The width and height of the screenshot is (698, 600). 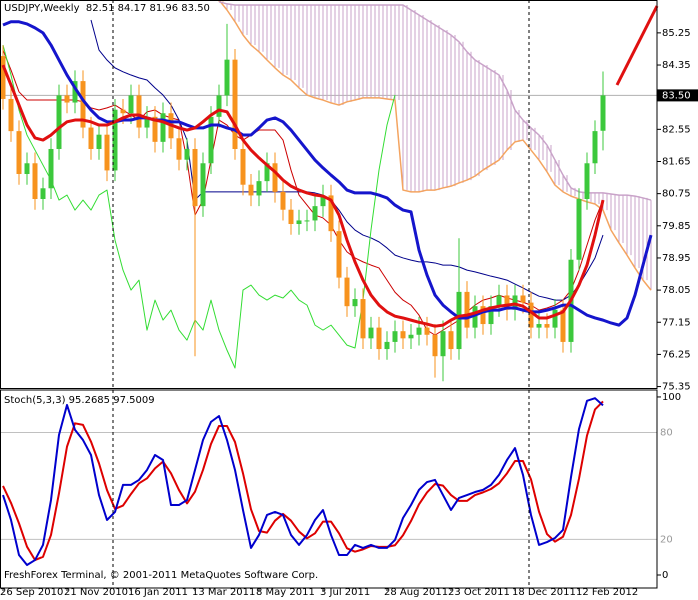 I want to click on y-tick-label: 0, so click(x=665, y=575).